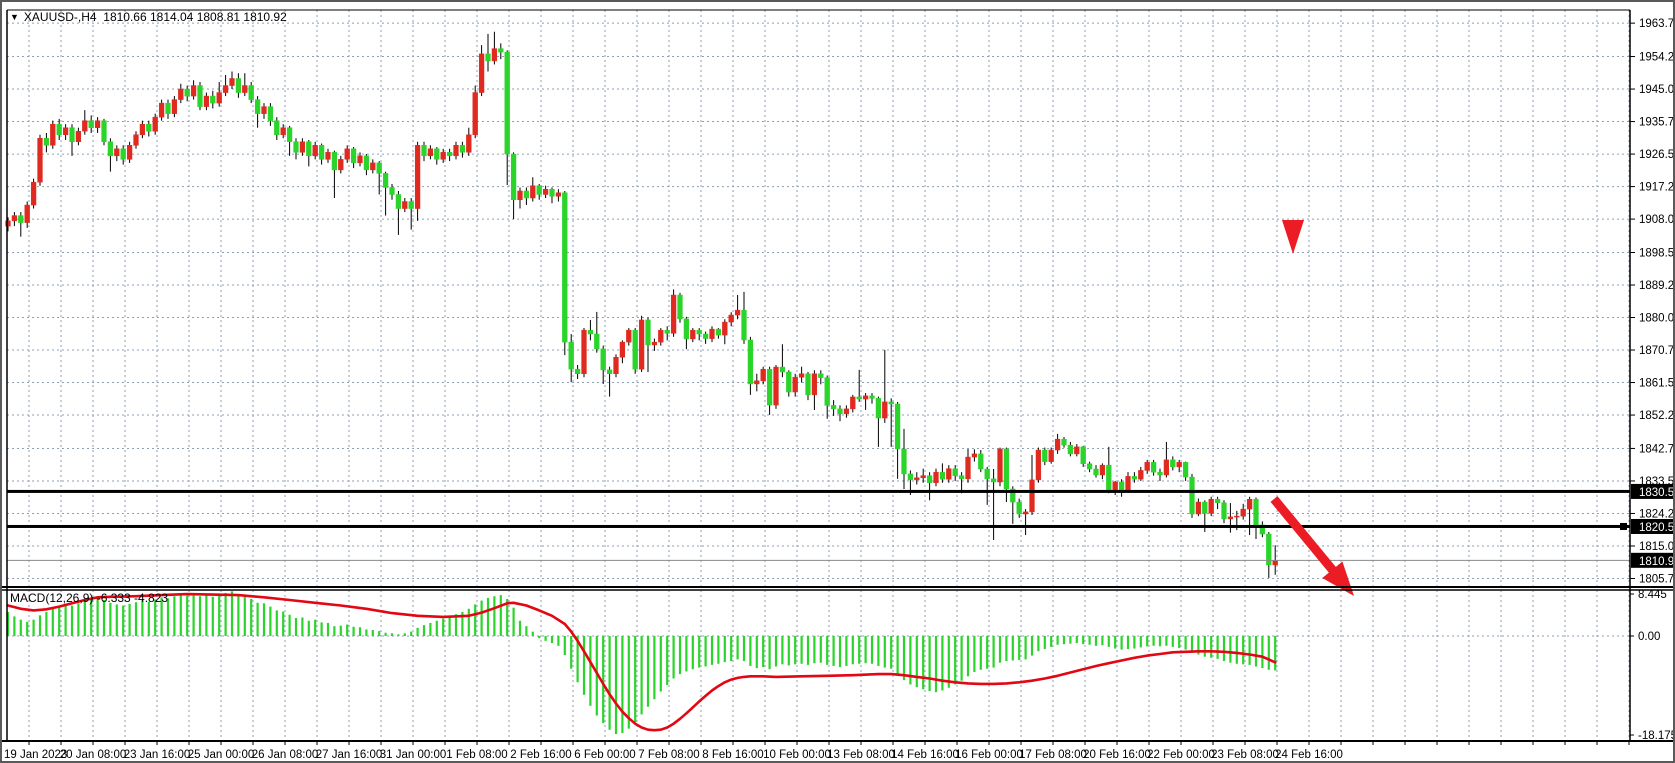 This screenshot has height=763, width=1675. Describe the element at coordinates (1181, 755) in the screenshot. I see `time-label: 22 Feb 00:00` at that location.